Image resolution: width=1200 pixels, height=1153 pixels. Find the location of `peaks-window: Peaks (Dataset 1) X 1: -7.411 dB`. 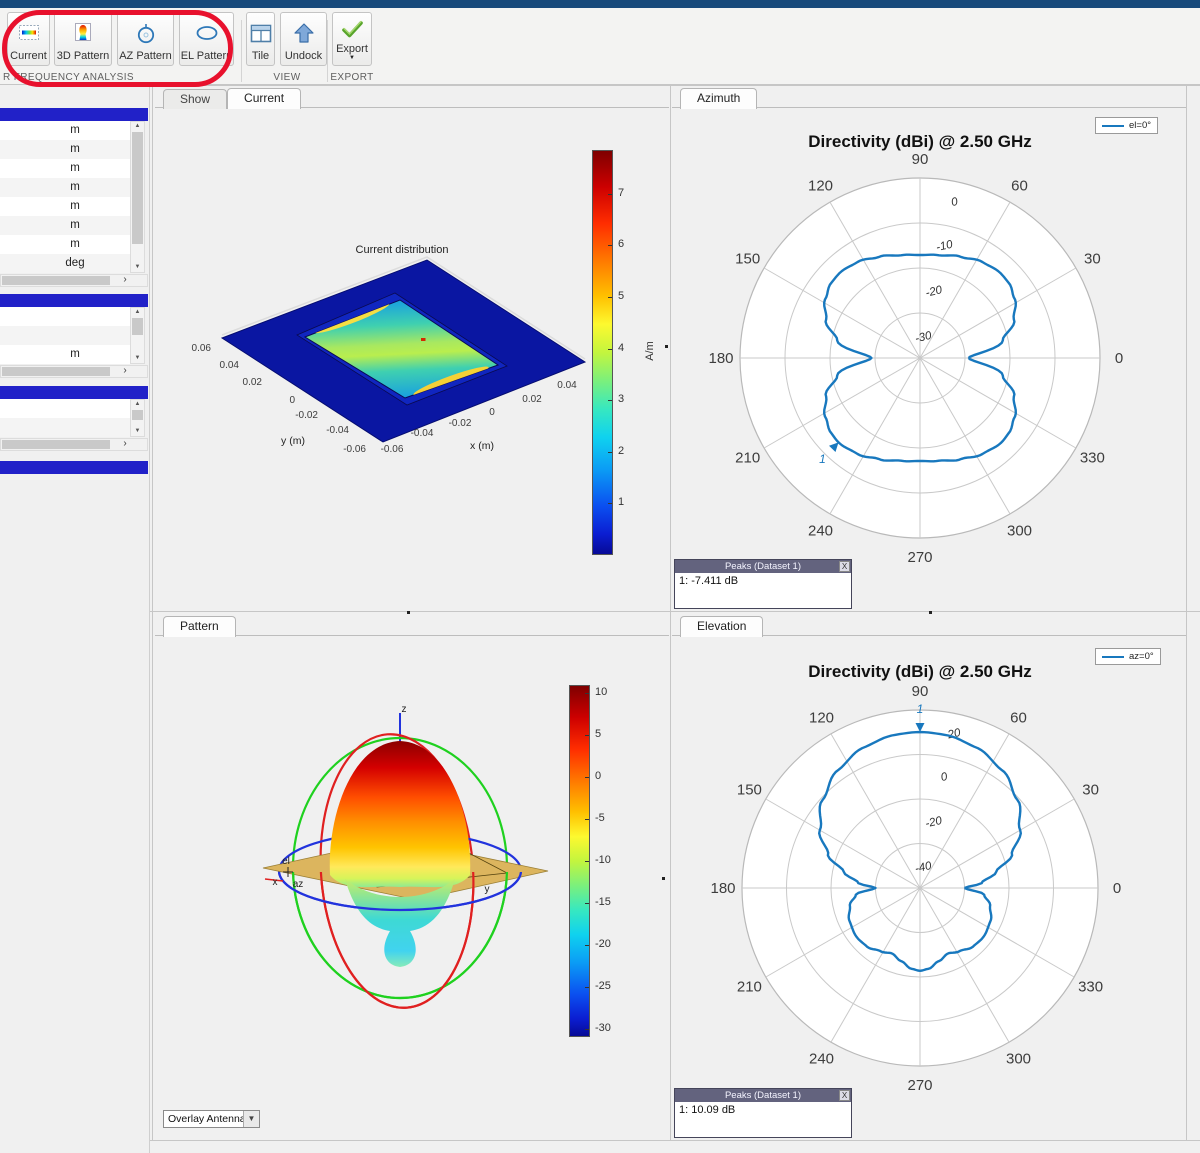

peaks-window: Peaks (Dataset 1) X 1: -7.411 dB is located at coordinates (763, 584).